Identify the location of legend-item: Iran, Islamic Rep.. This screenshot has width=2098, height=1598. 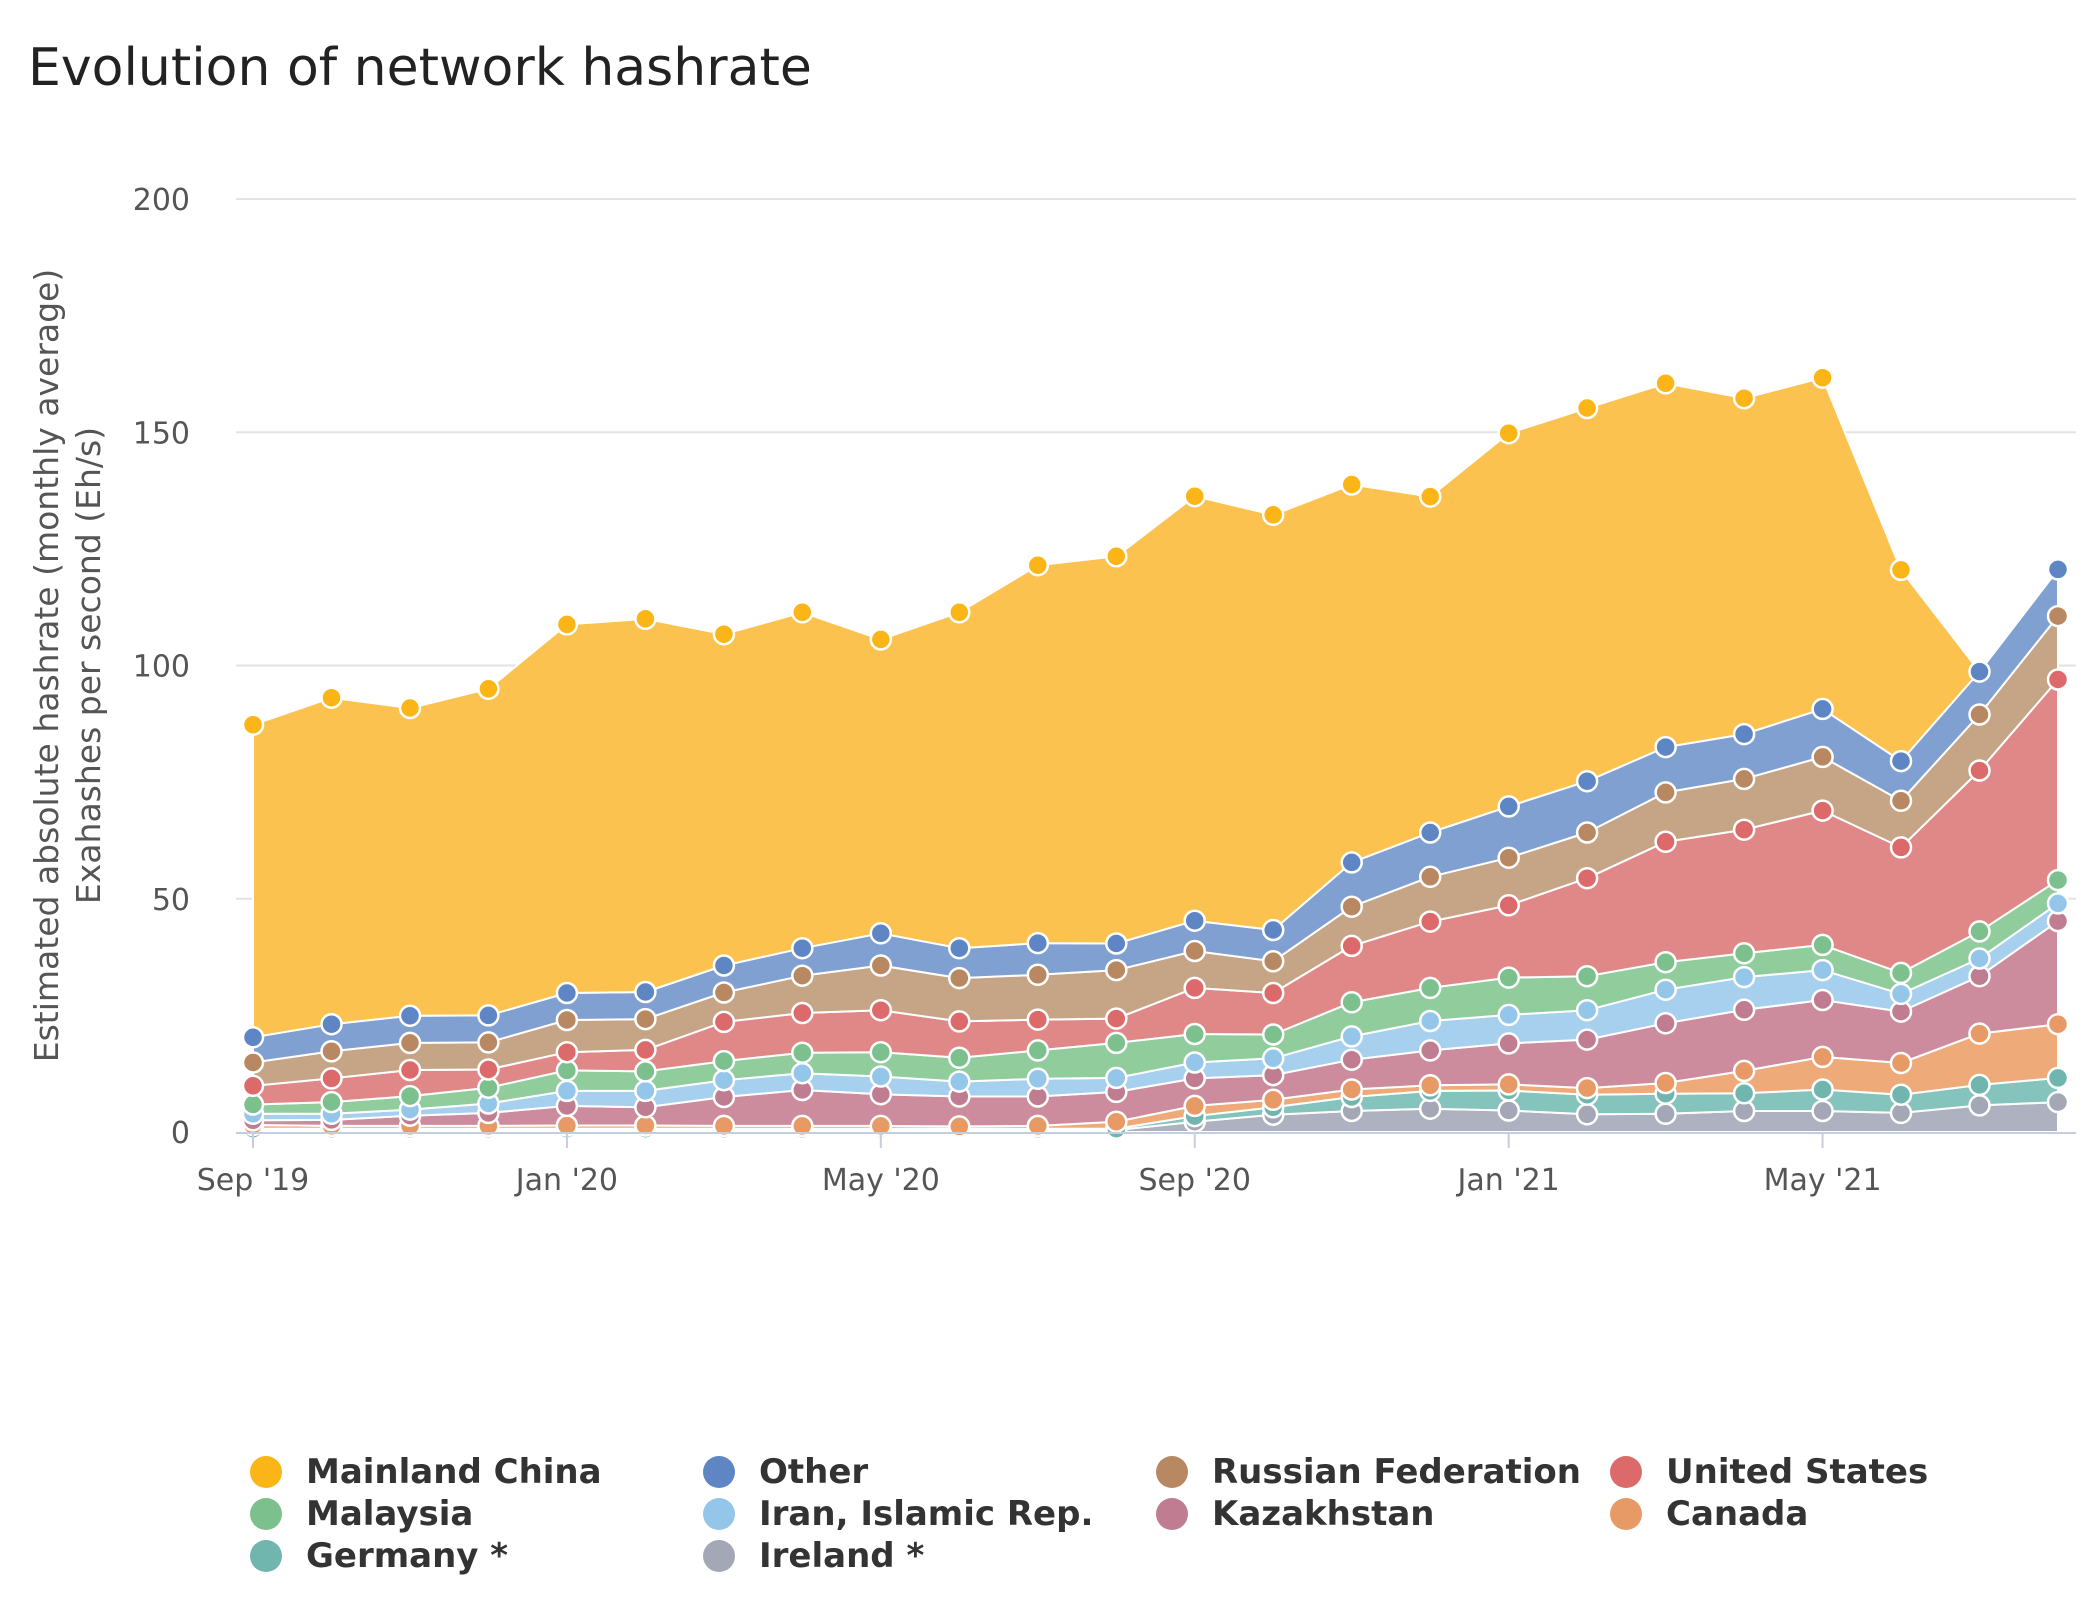
(898, 1514).